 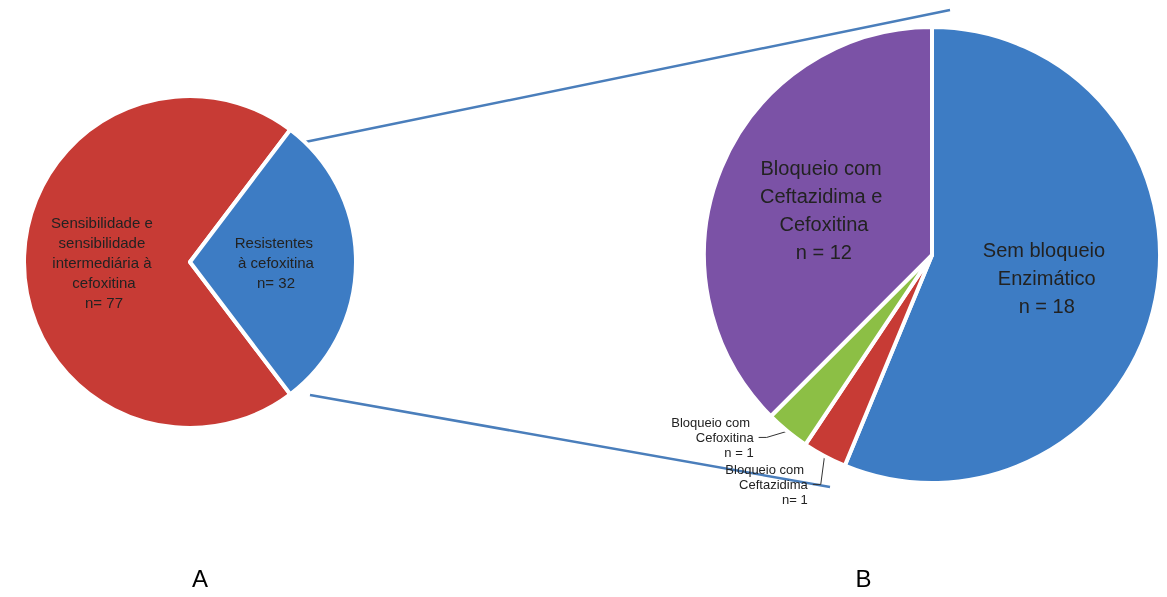 I want to click on text: A, so click(x=200, y=578).